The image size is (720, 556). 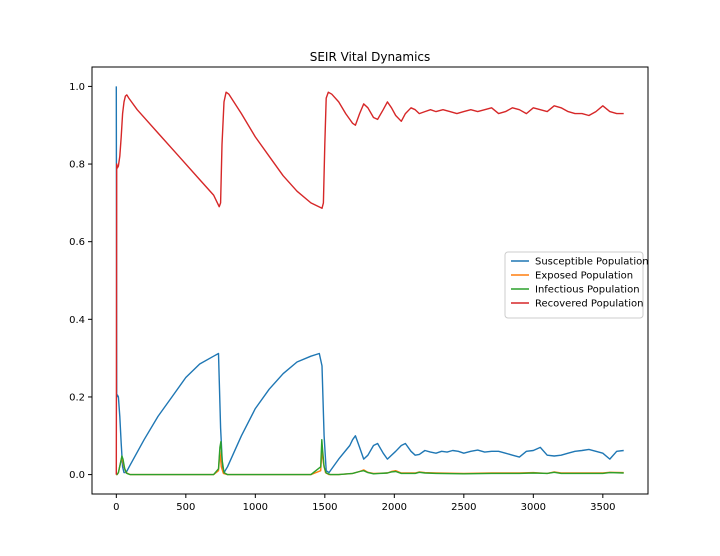 I want to click on chart-title: SEIR Vital Dynamics, so click(x=370, y=57).